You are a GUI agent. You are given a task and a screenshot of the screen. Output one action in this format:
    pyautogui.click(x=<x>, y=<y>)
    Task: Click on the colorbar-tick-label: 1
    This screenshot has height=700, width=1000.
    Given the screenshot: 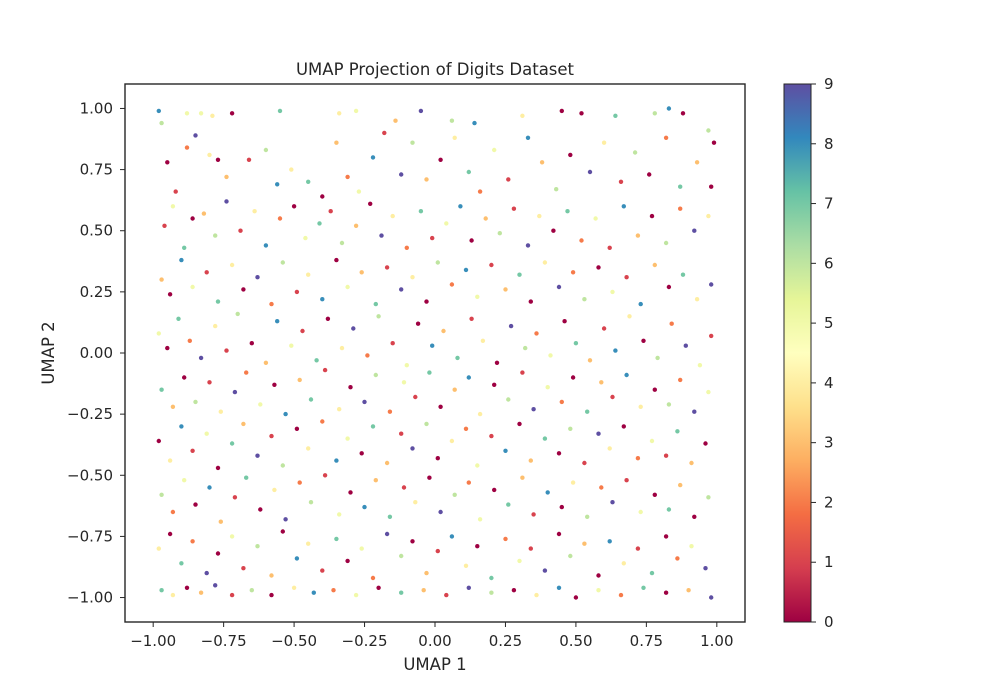 What is the action you would take?
    pyautogui.click(x=829, y=562)
    